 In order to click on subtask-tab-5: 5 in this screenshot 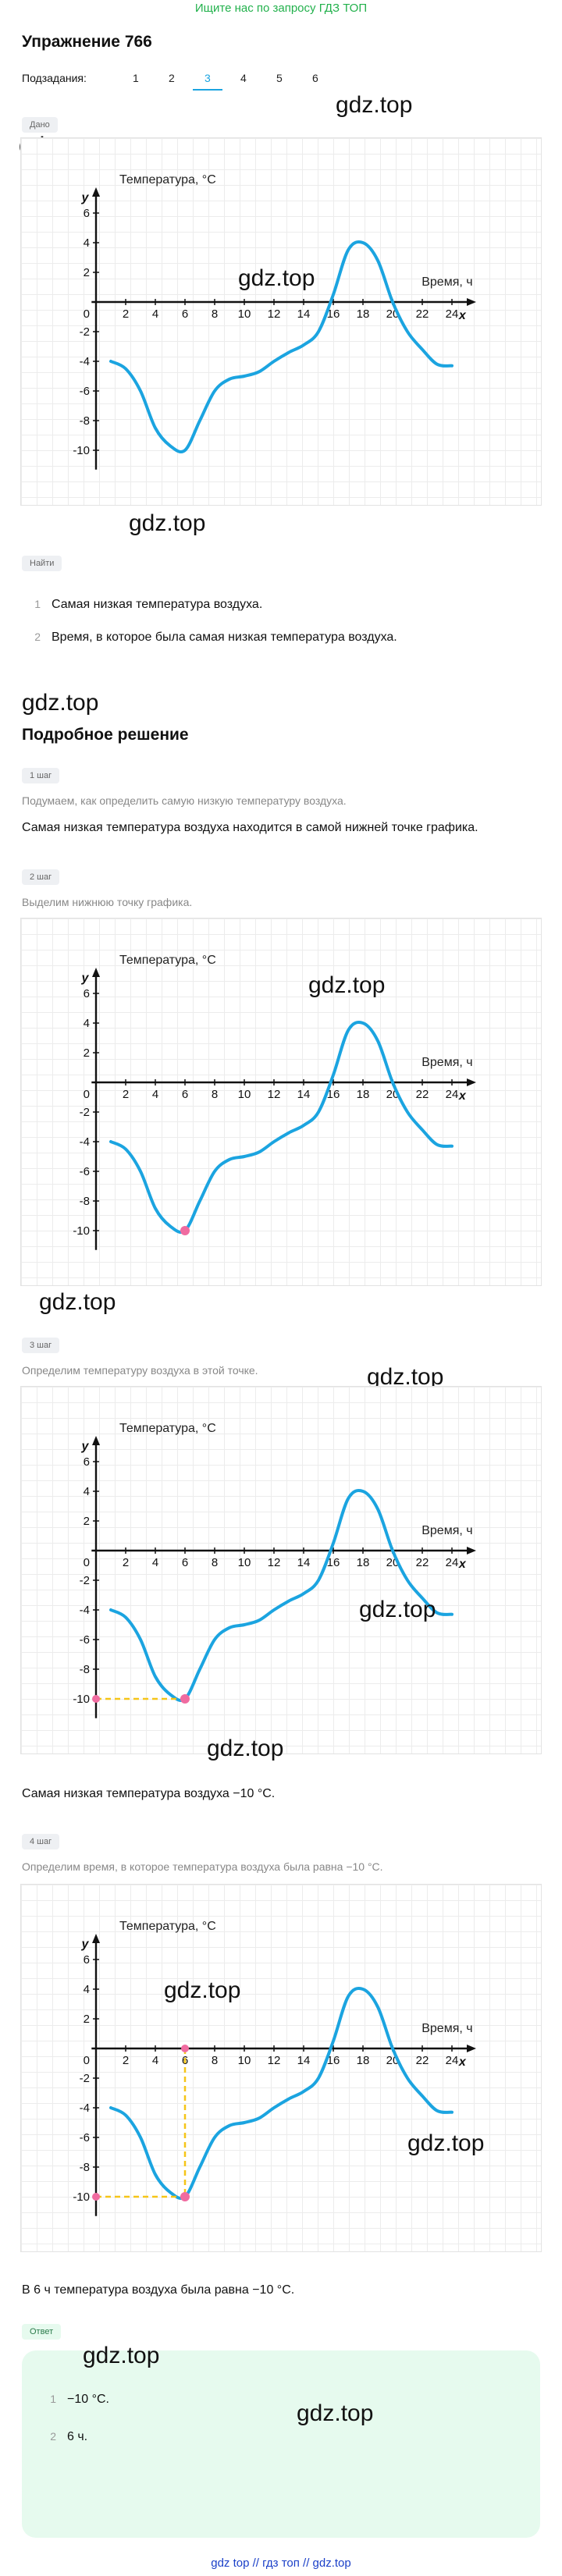, I will do `click(279, 78)`.